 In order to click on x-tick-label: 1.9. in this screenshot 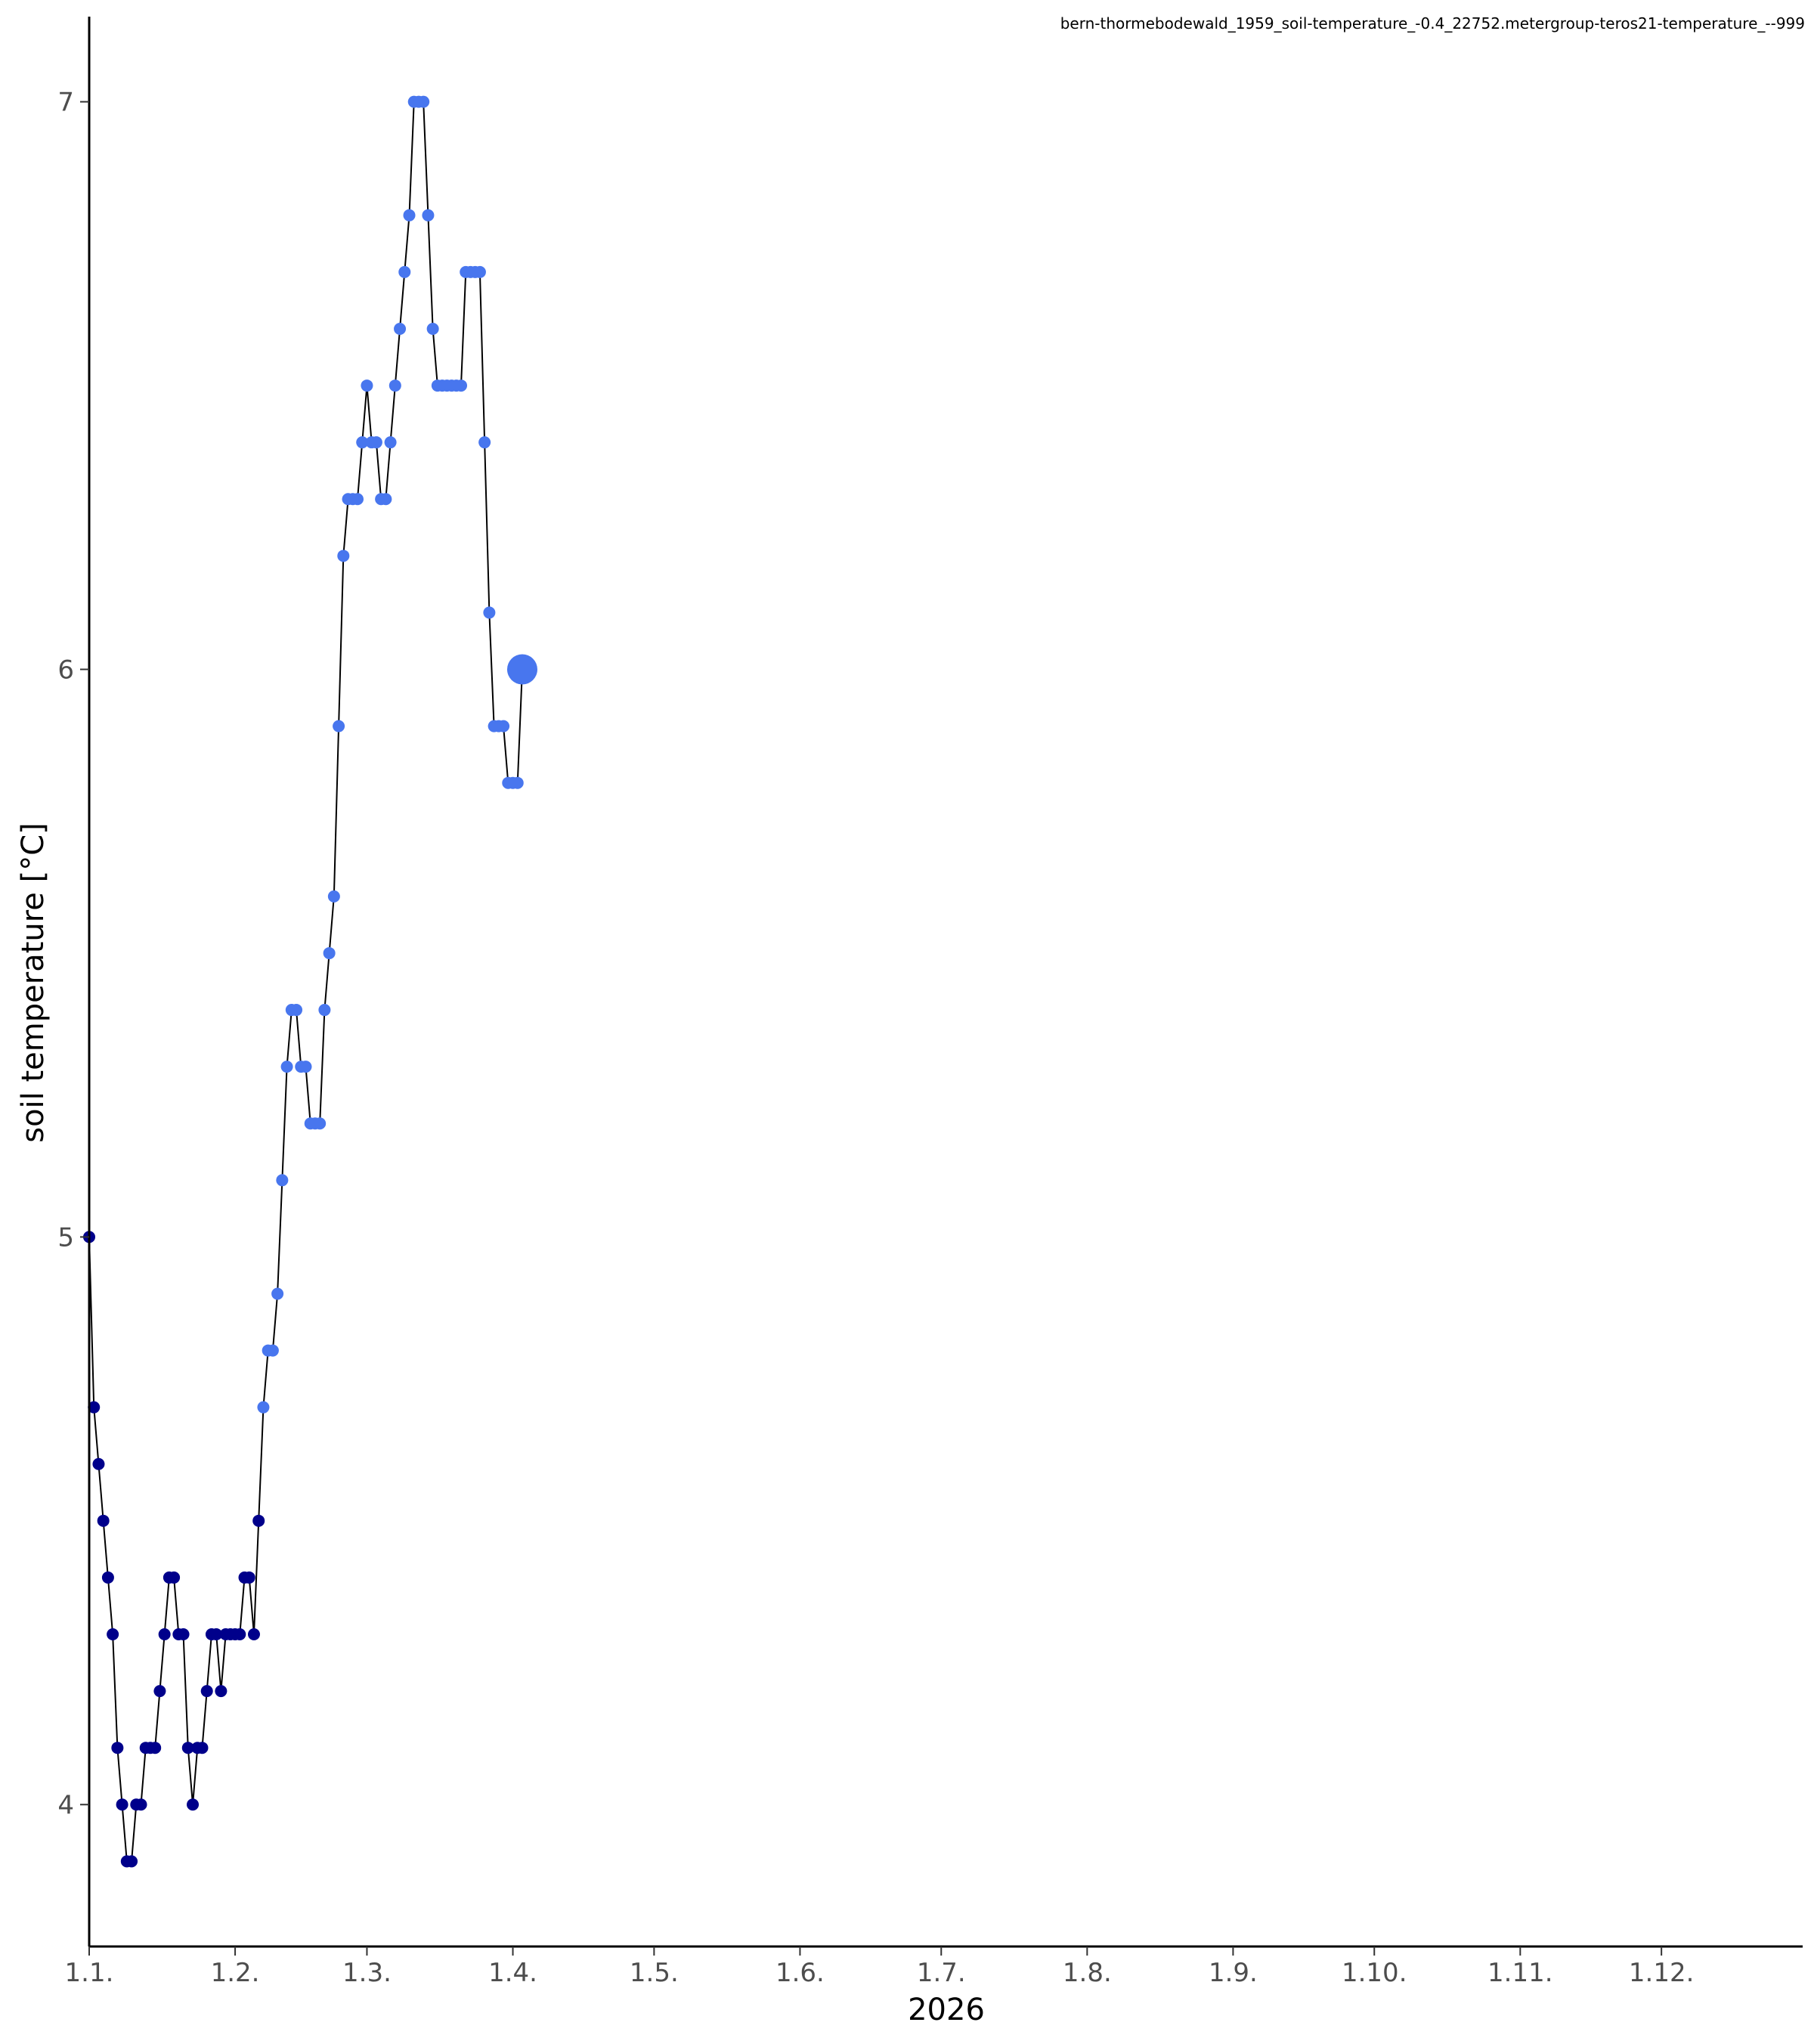, I will do `click(1233, 1973)`.